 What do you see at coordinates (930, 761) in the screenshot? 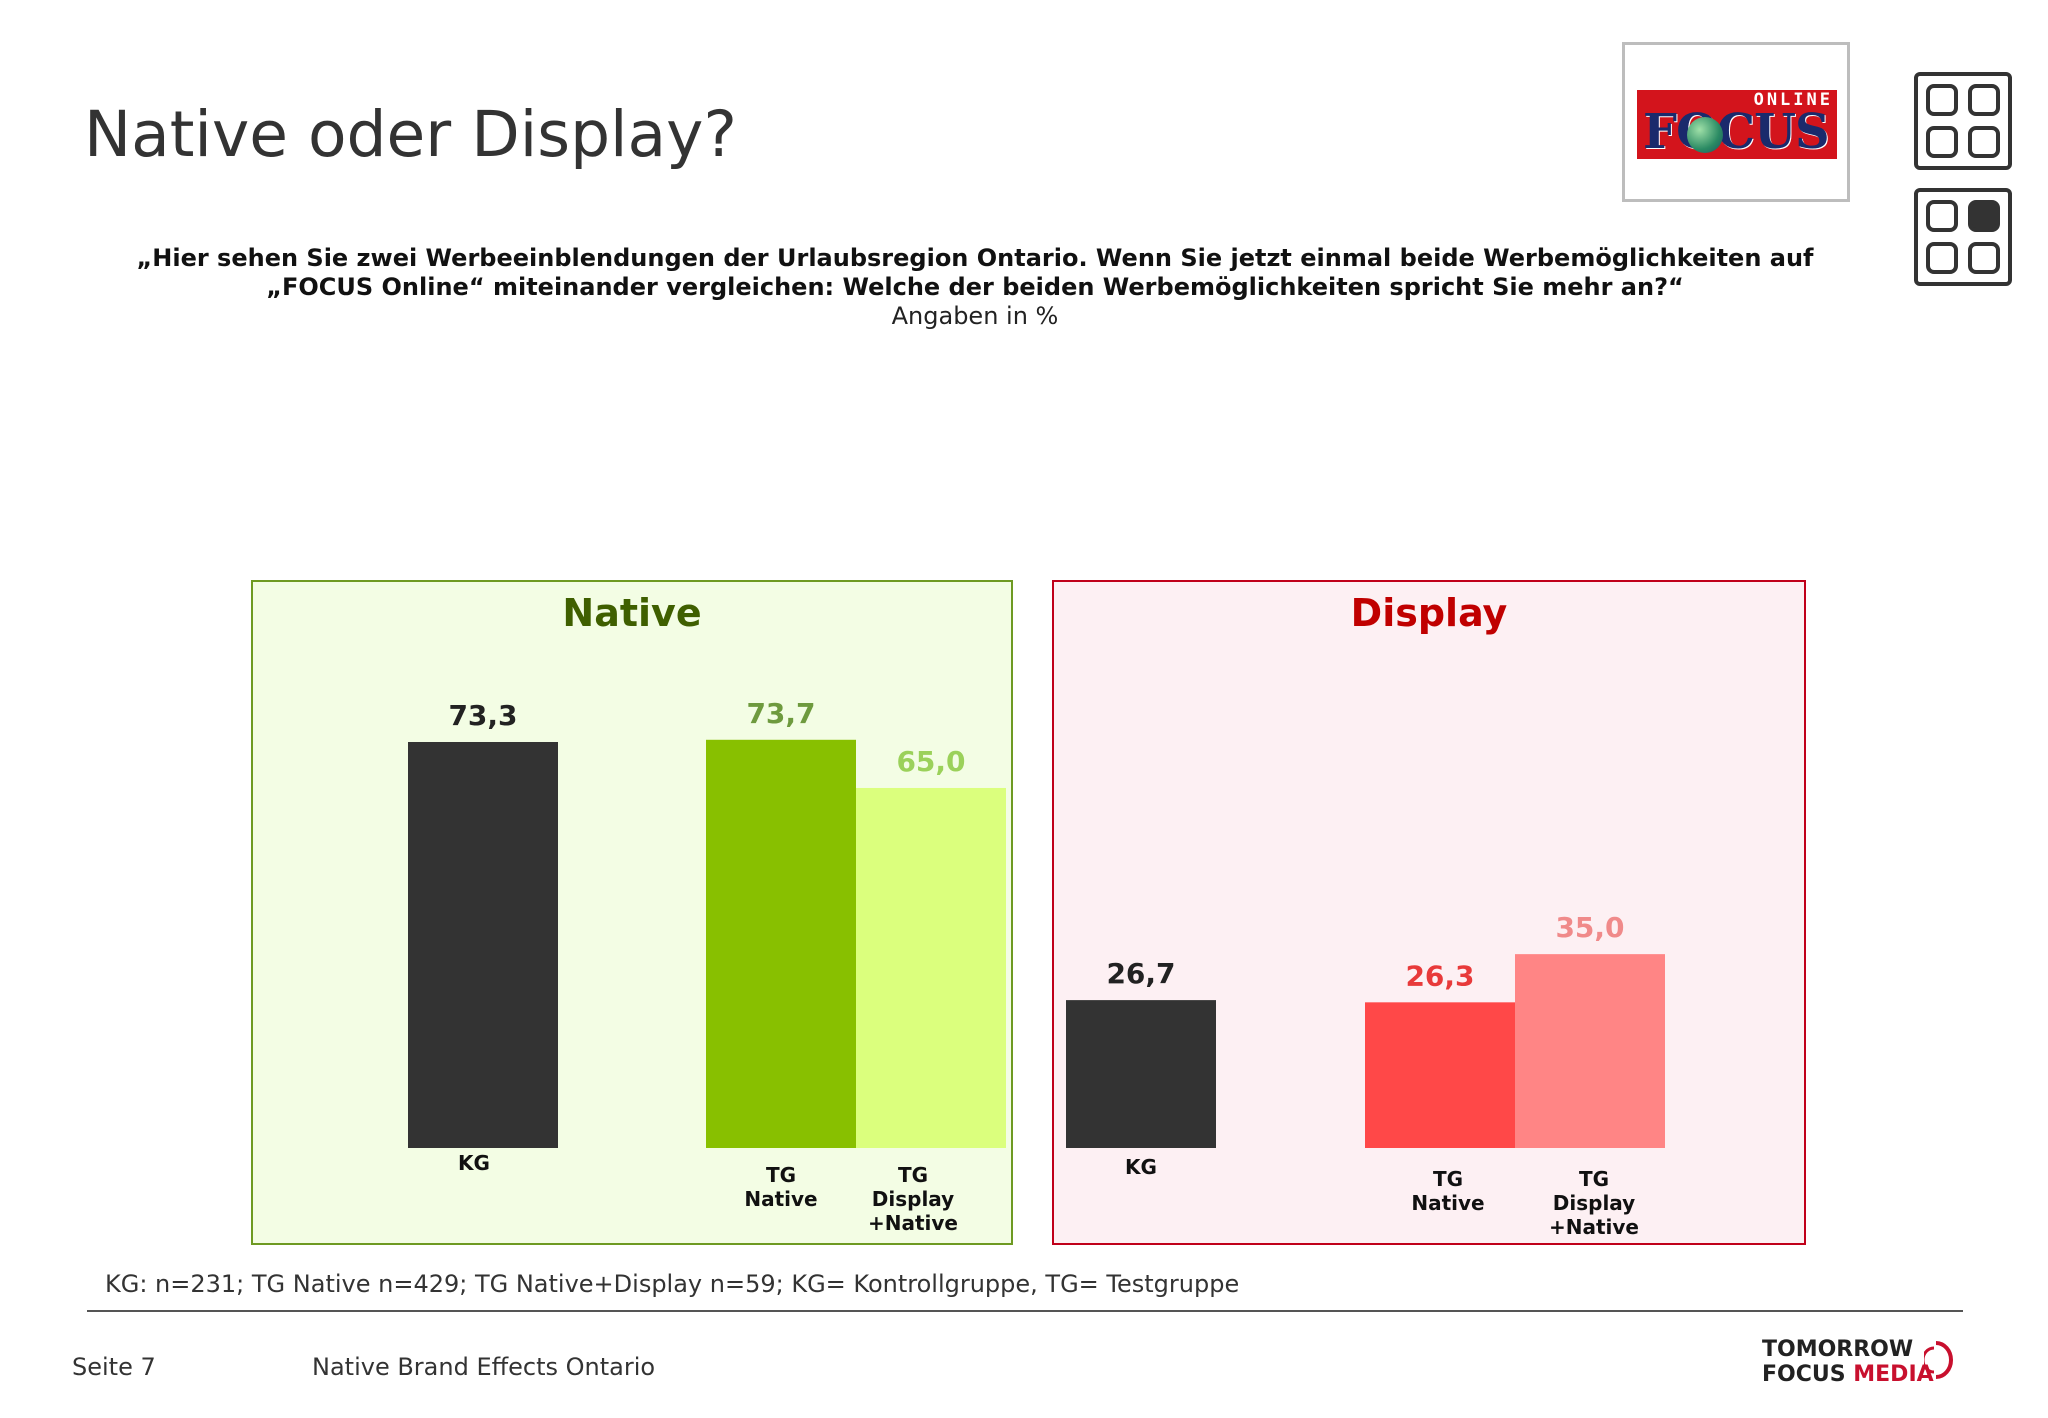
I see `native-value-label-2: 65,0` at bounding box center [930, 761].